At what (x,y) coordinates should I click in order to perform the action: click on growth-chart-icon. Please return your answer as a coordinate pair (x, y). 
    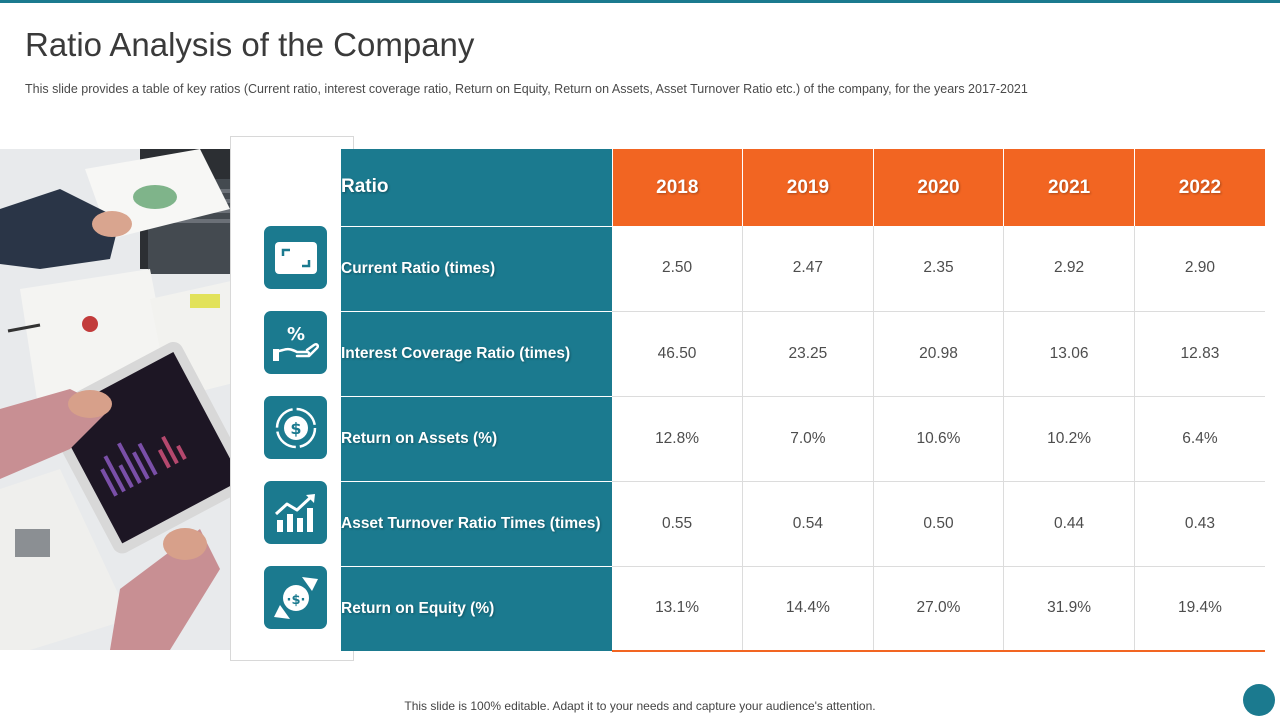
    Looking at the image, I should click on (294, 512).